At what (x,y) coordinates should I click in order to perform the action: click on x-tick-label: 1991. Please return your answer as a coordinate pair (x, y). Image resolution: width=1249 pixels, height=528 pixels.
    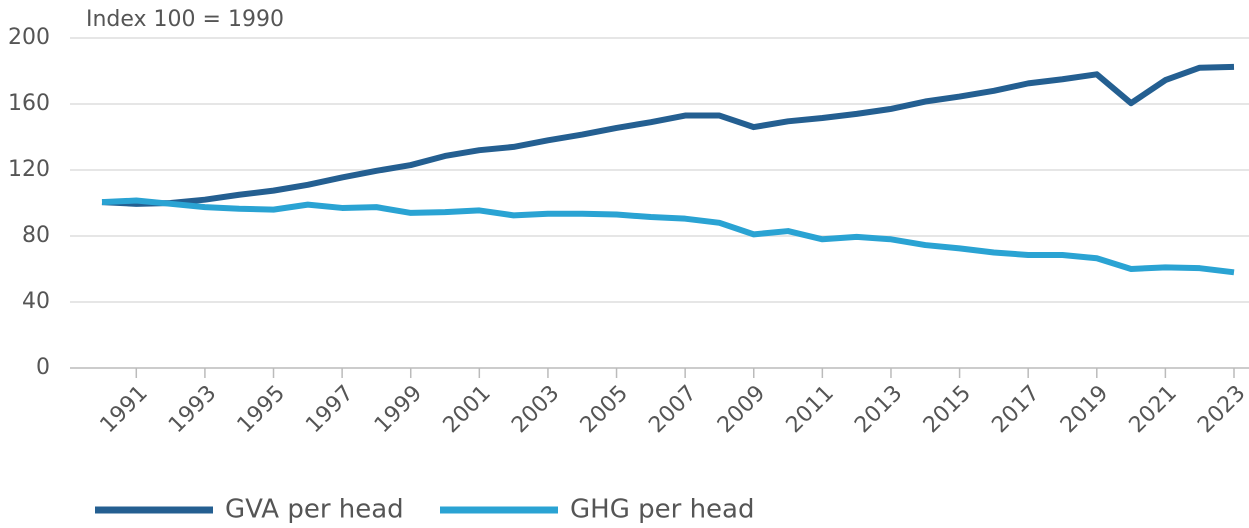
    Looking at the image, I should click on (124, 409).